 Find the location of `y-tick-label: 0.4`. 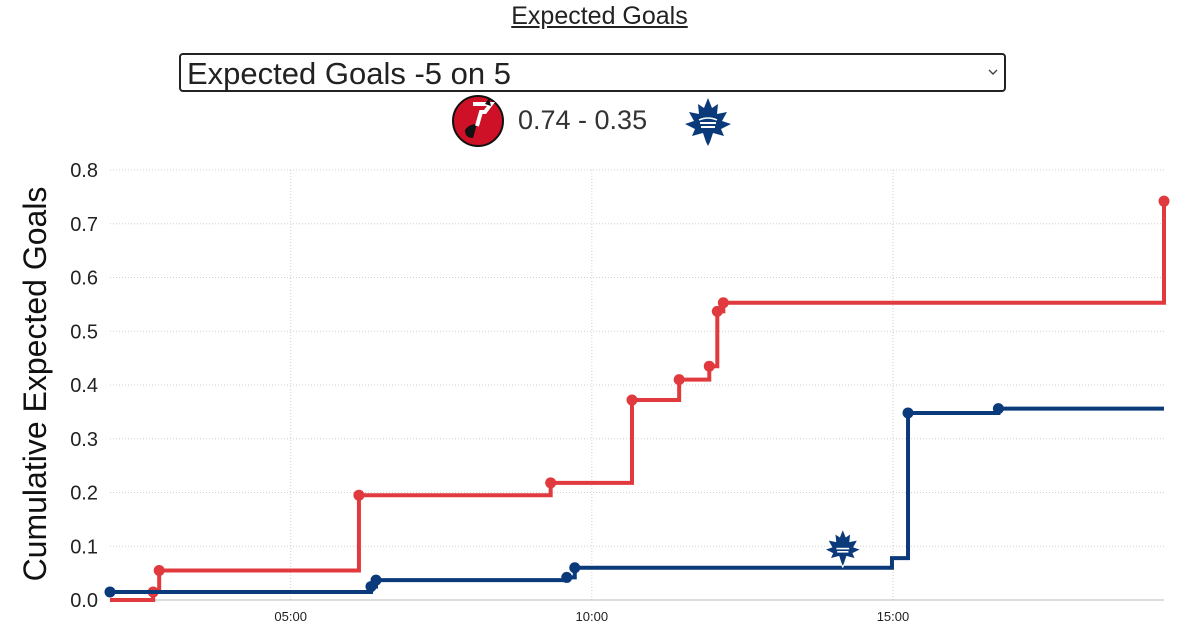

y-tick-label: 0.4 is located at coordinates (84, 386).